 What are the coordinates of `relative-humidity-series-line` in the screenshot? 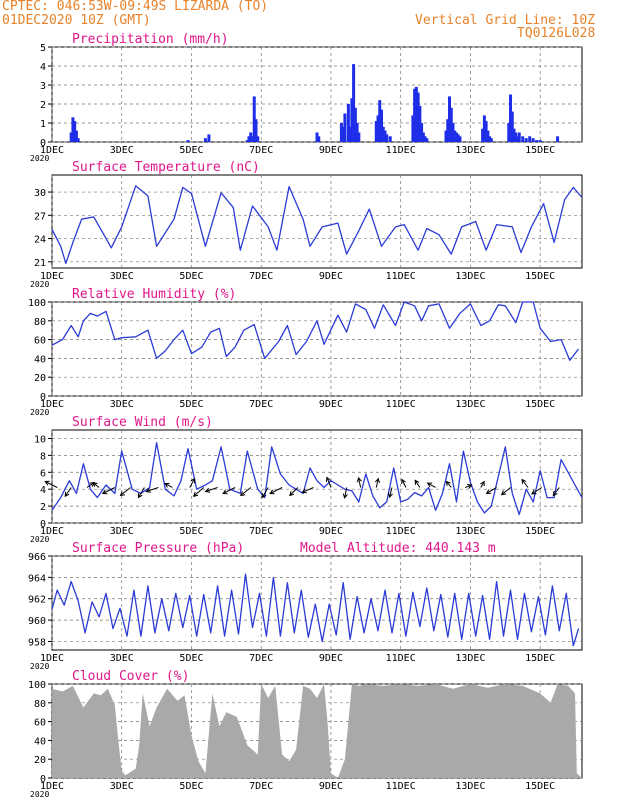 It's located at (315, 331).